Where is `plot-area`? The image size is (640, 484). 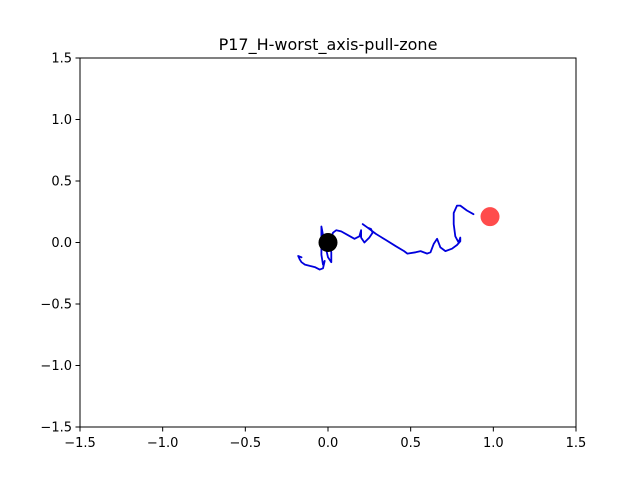 plot-area is located at coordinates (398, 237).